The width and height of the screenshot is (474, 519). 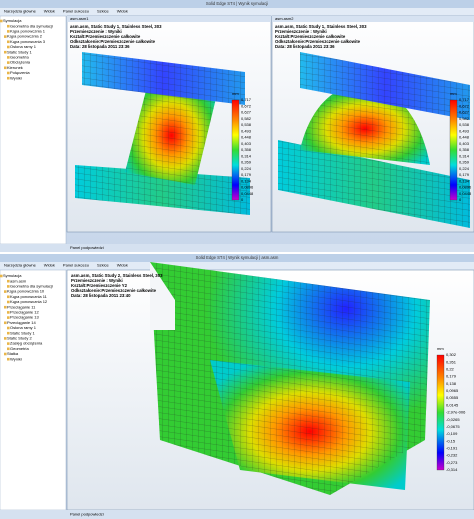 I want to click on legend-label: 0,179, so click(x=451, y=376).